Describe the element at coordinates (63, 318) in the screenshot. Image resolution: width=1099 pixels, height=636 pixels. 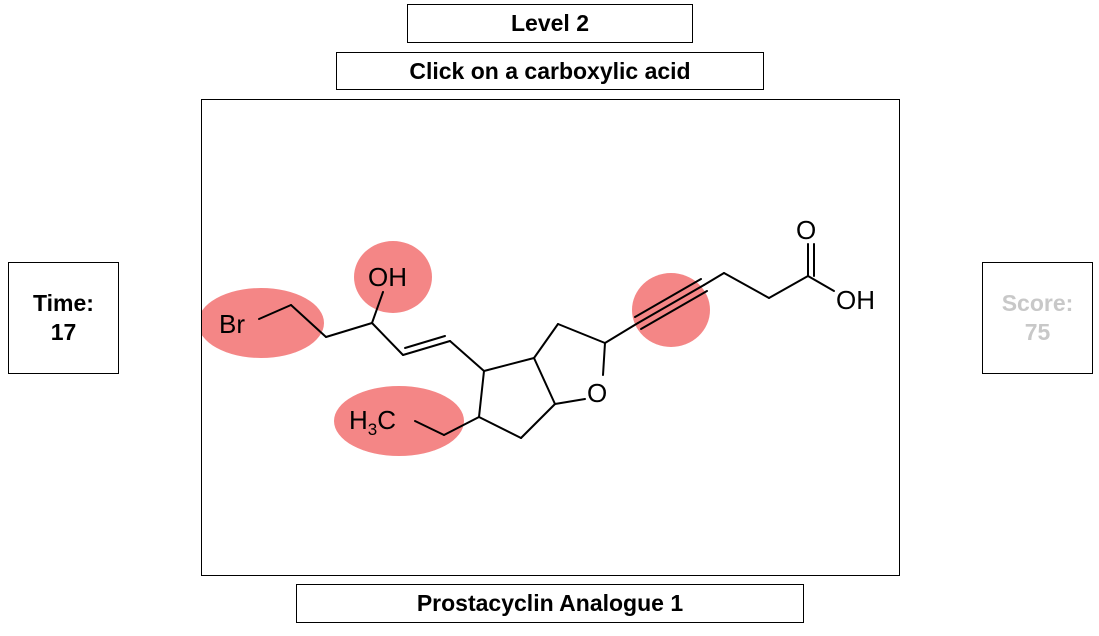
I see `timer-panel: Time: 17` at that location.